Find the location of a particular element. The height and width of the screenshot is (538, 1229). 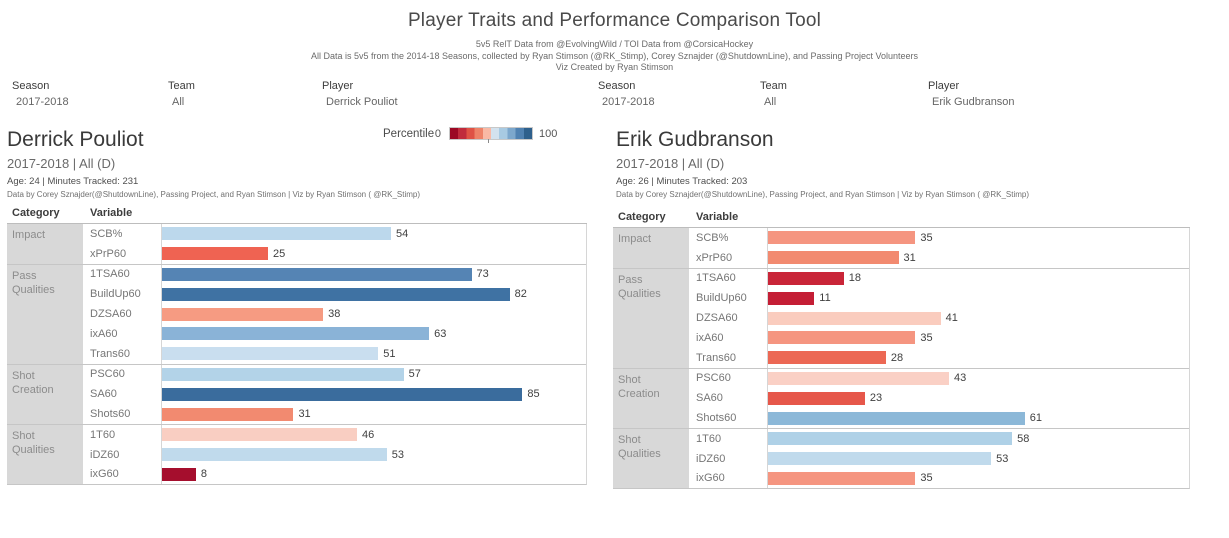

variable-label: DZSA60 is located at coordinates (111, 314).